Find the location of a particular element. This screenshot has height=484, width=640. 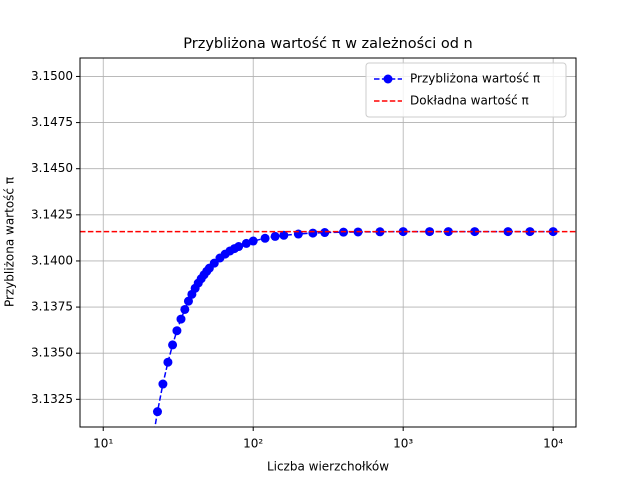

x-tick-label: 10¹ is located at coordinates (103, 444).